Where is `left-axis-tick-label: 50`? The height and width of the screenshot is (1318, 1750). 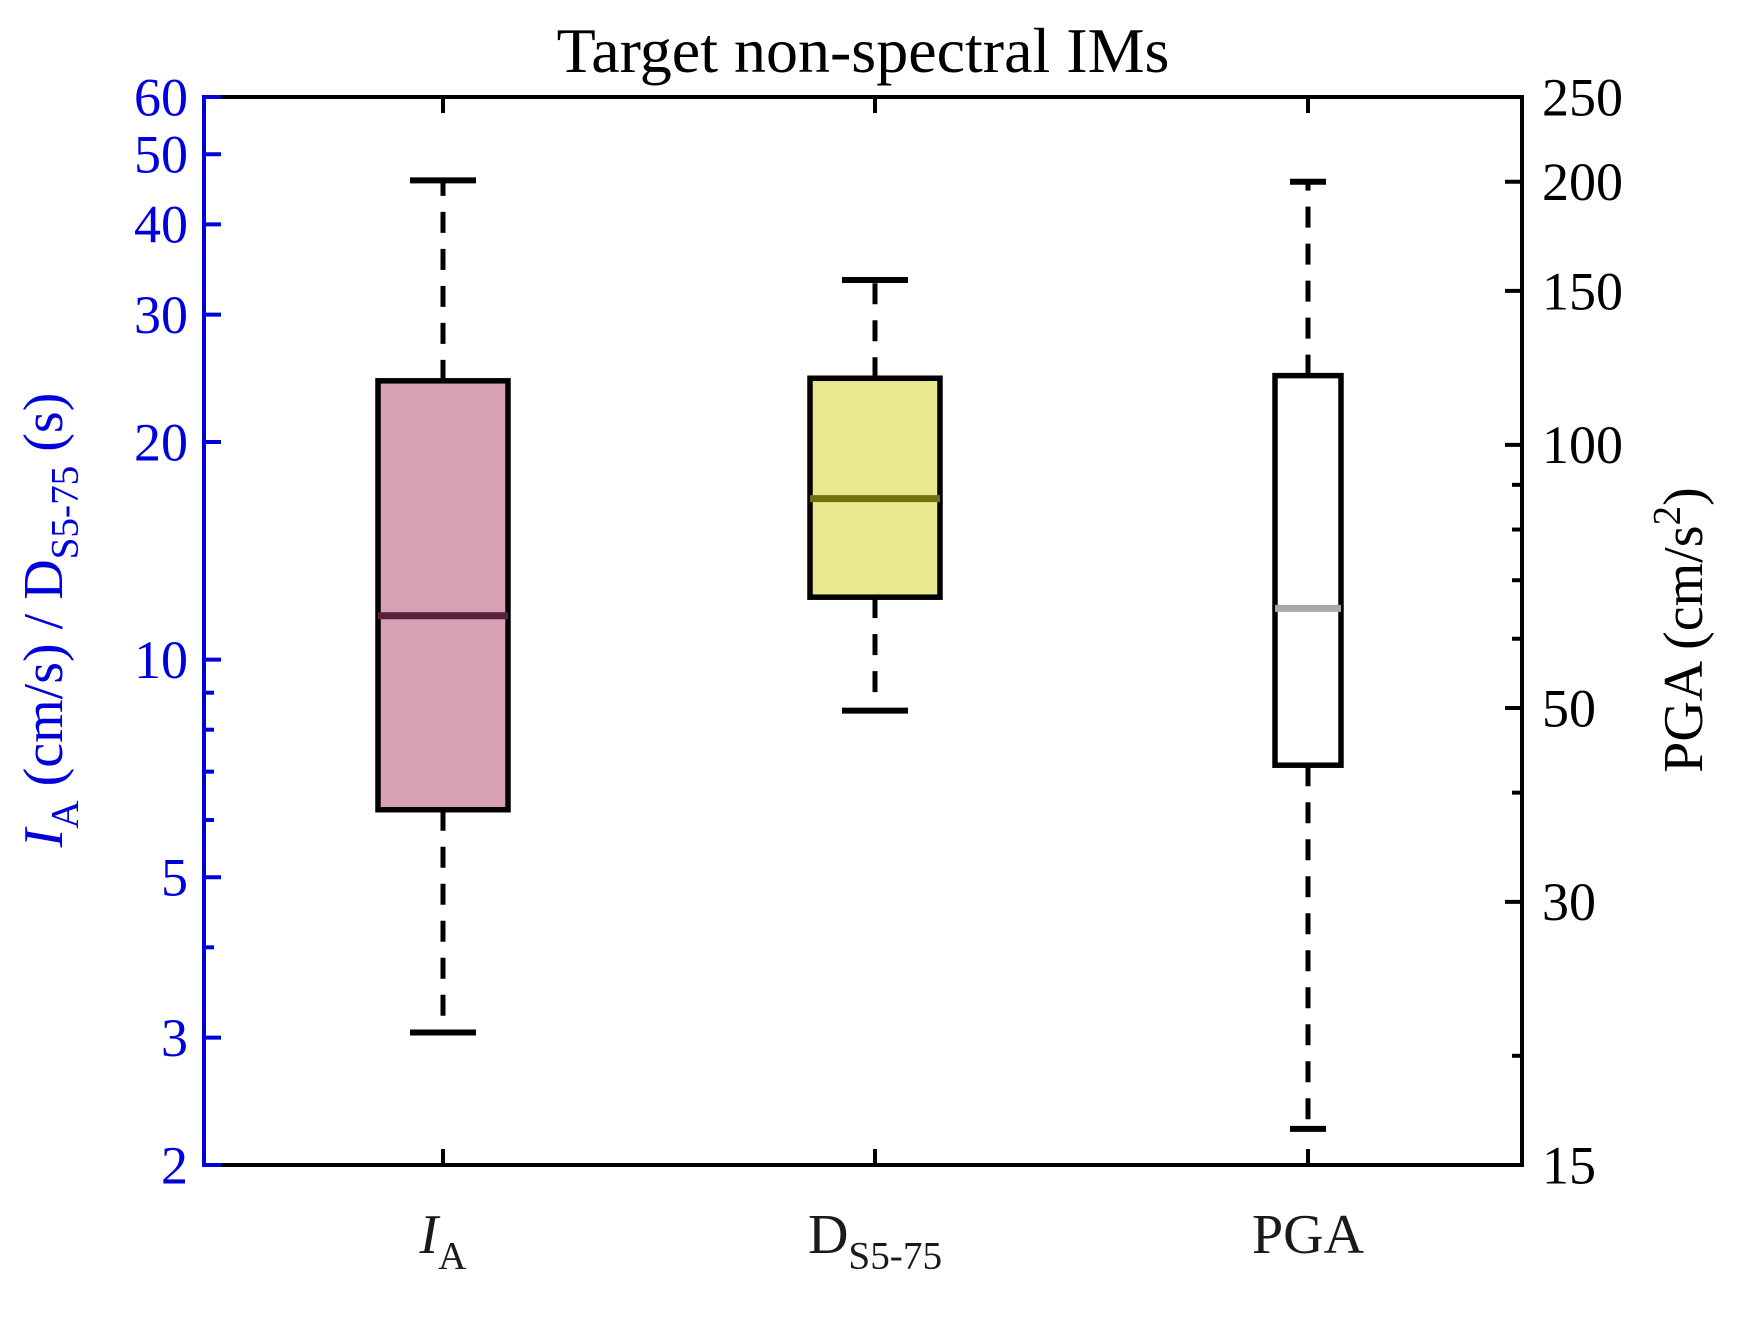 left-axis-tick-label: 50 is located at coordinates (161, 155).